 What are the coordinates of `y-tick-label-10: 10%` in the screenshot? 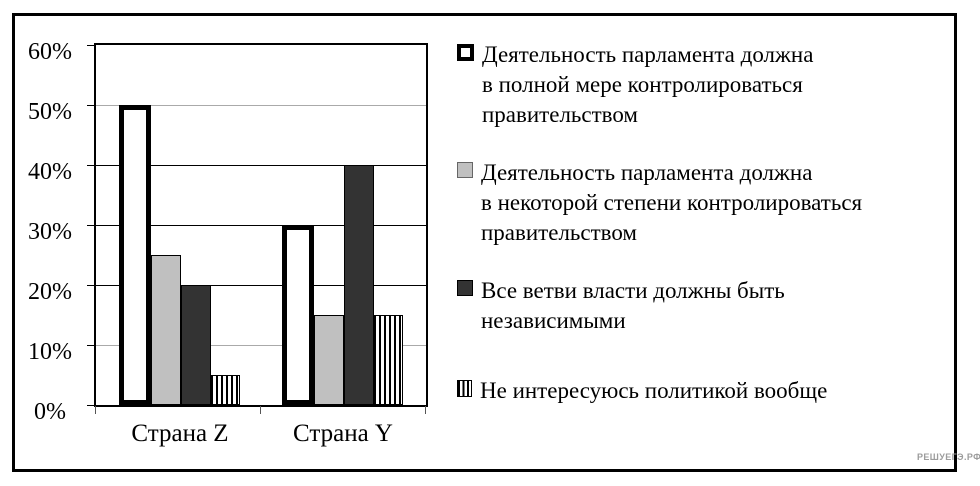 It's located at (50, 352).